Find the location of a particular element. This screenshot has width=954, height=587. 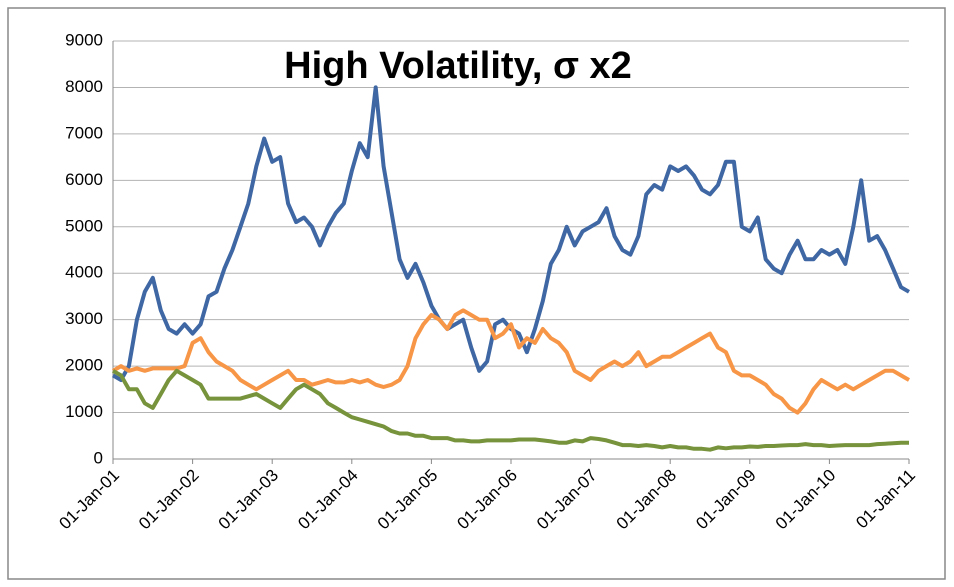

y-tick-label: 7000 is located at coordinates (84, 132).